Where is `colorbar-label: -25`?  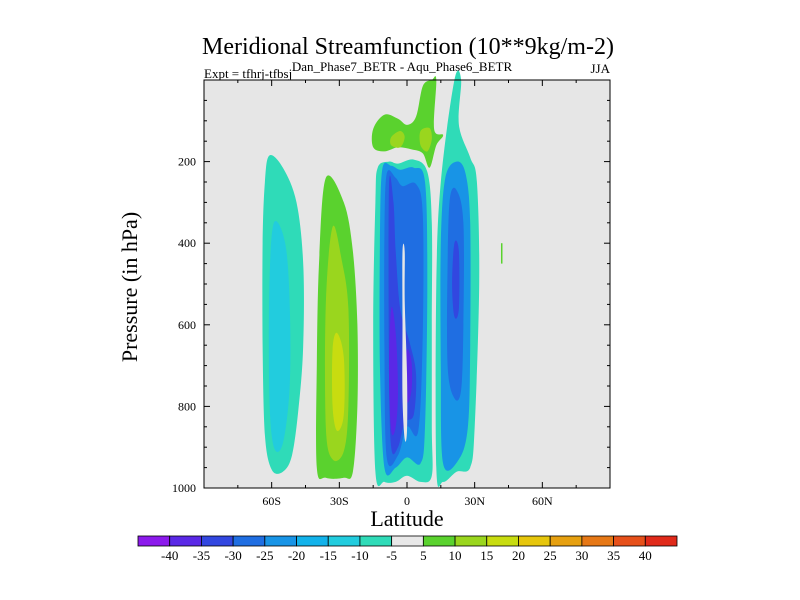 colorbar-label: -25 is located at coordinates (264, 555).